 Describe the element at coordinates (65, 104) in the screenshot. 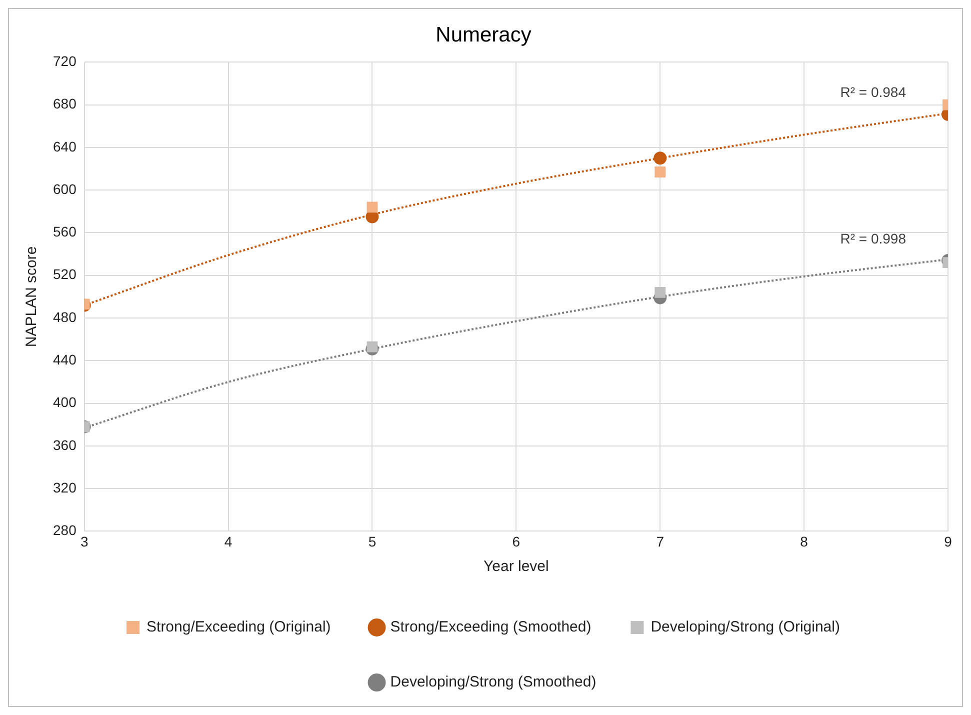

I see `y-tick-label: 680` at that location.